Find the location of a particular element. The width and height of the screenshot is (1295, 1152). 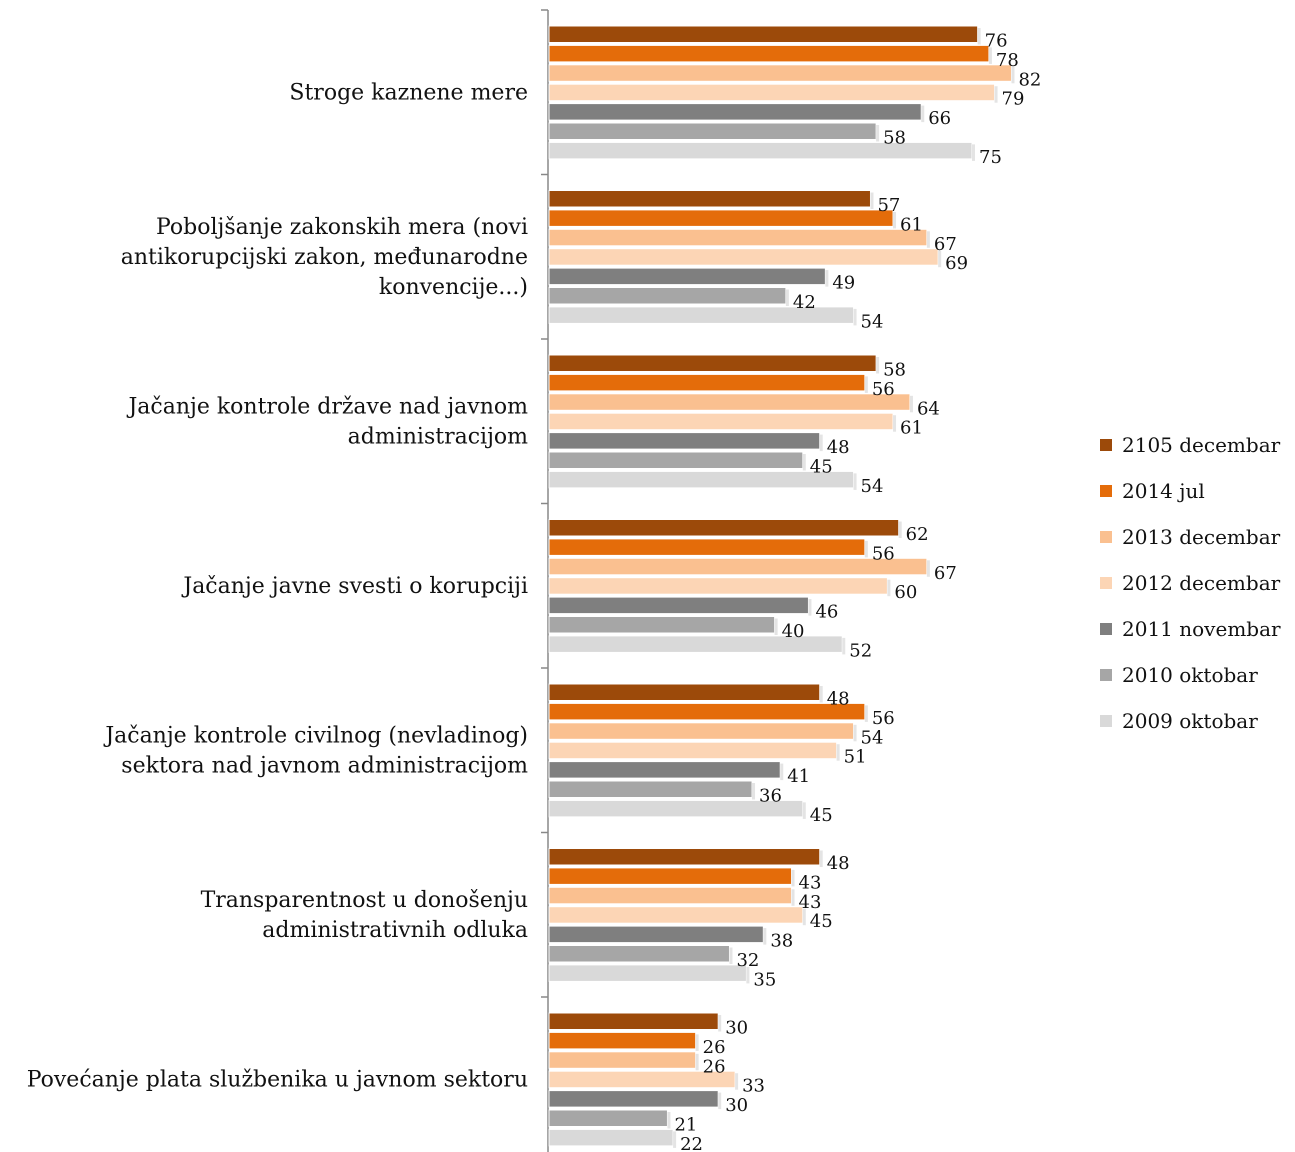

data-label: 62 is located at coordinates (917, 534).